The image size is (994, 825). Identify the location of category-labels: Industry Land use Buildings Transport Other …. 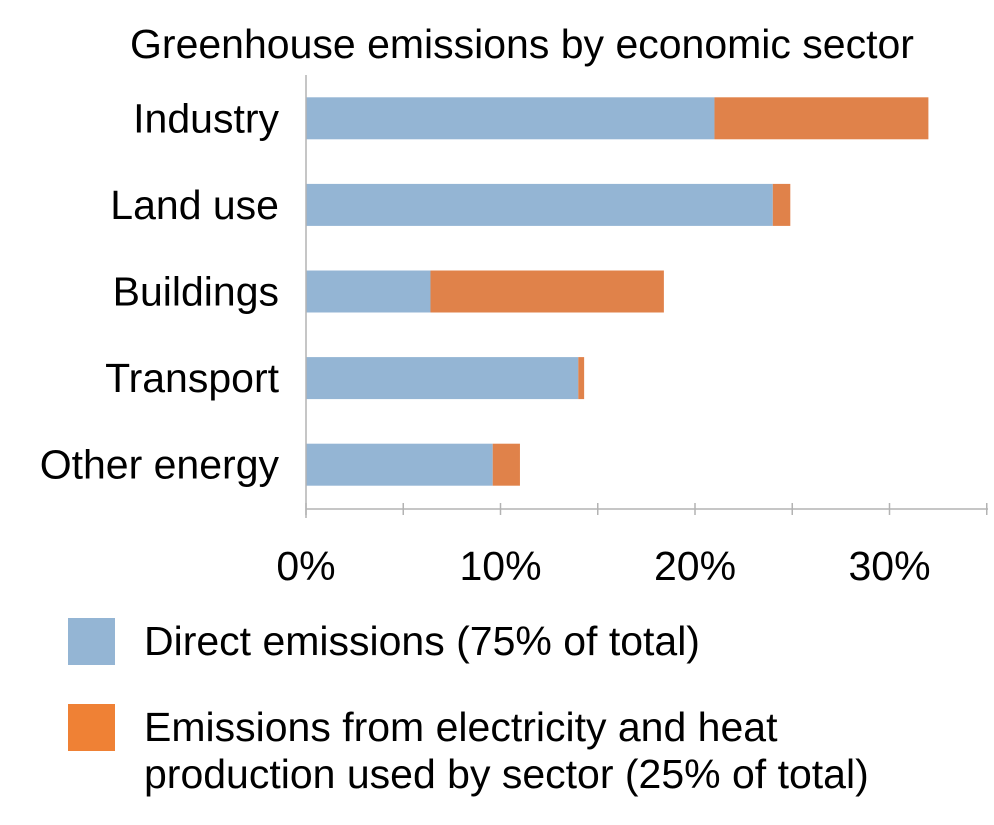
(160, 291).